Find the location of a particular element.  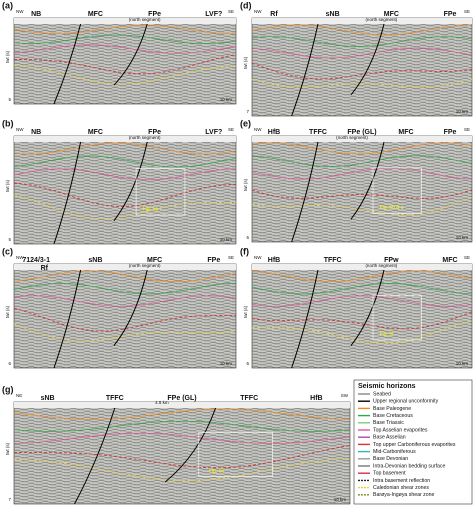

legend-label: Mid-Carboniferous is located at coordinates (394, 452).